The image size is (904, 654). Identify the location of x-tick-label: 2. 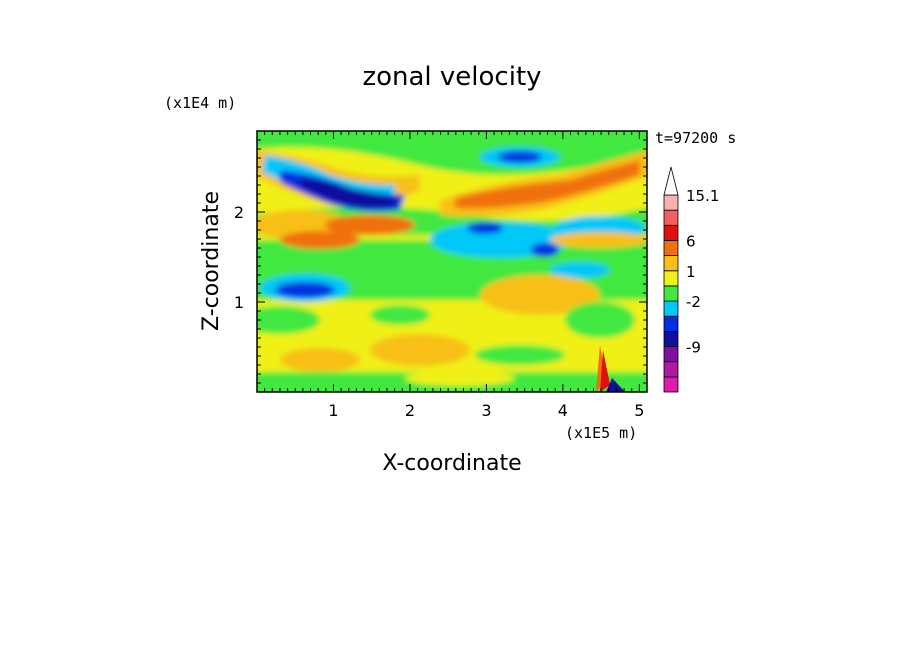
(410, 410).